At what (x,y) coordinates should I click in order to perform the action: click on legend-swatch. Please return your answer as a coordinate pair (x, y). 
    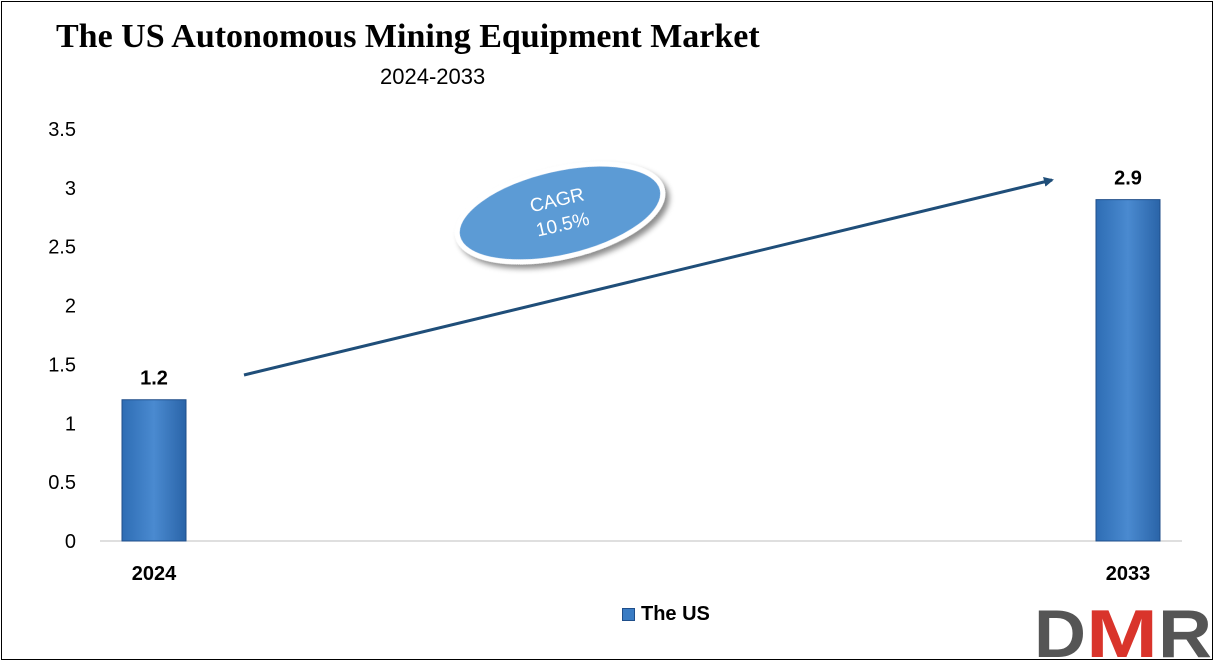
    Looking at the image, I should click on (628, 614).